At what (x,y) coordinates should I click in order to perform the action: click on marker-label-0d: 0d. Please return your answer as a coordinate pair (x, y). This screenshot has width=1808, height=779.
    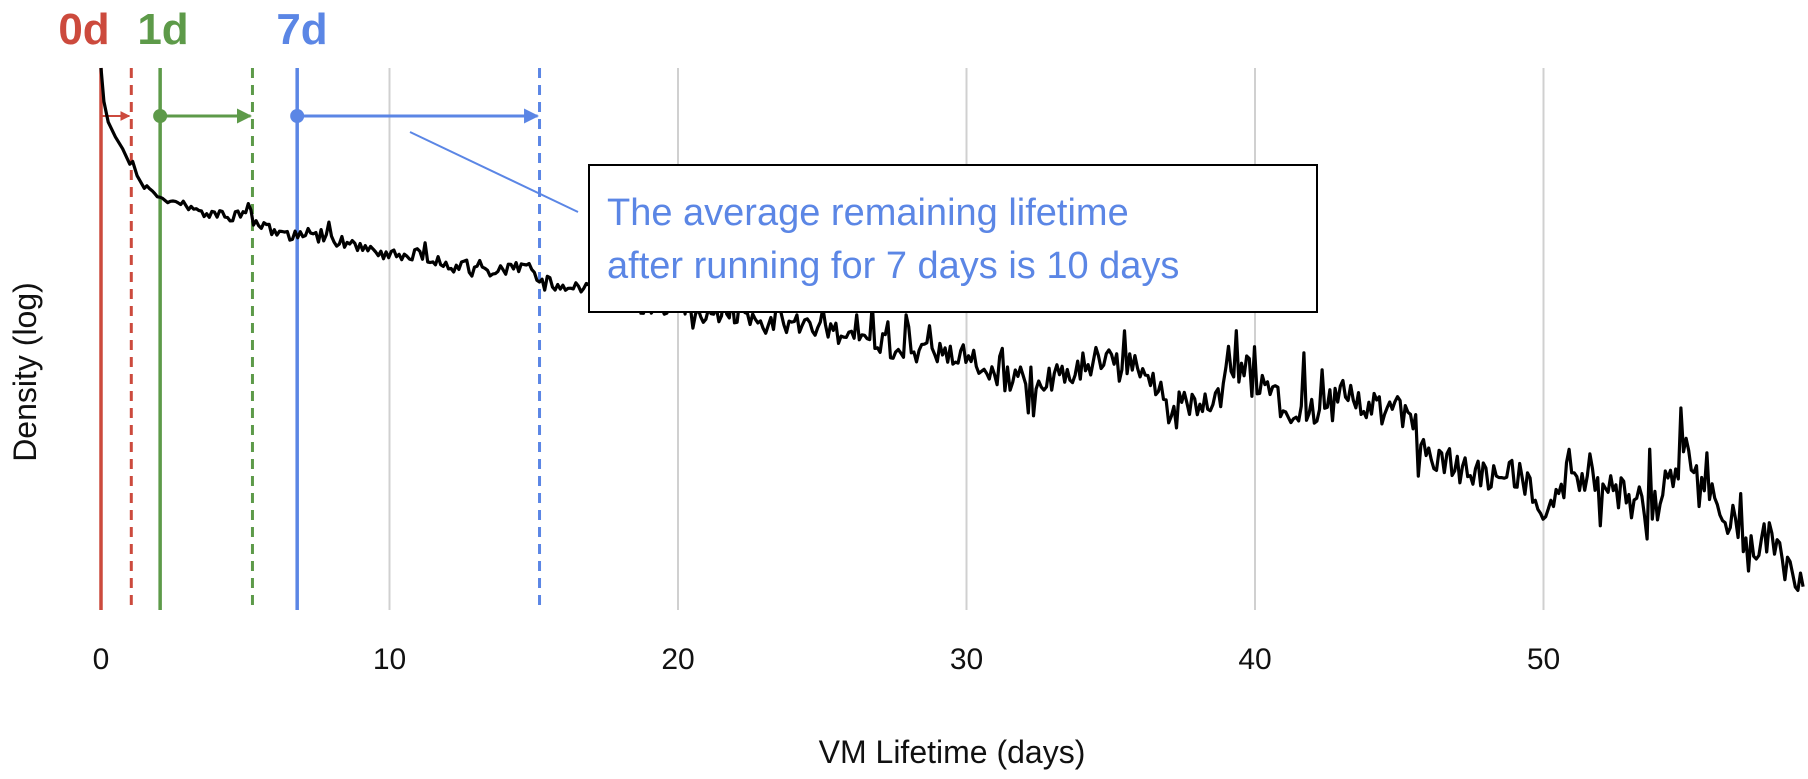
    Looking at the image, I should click on (83, 29).